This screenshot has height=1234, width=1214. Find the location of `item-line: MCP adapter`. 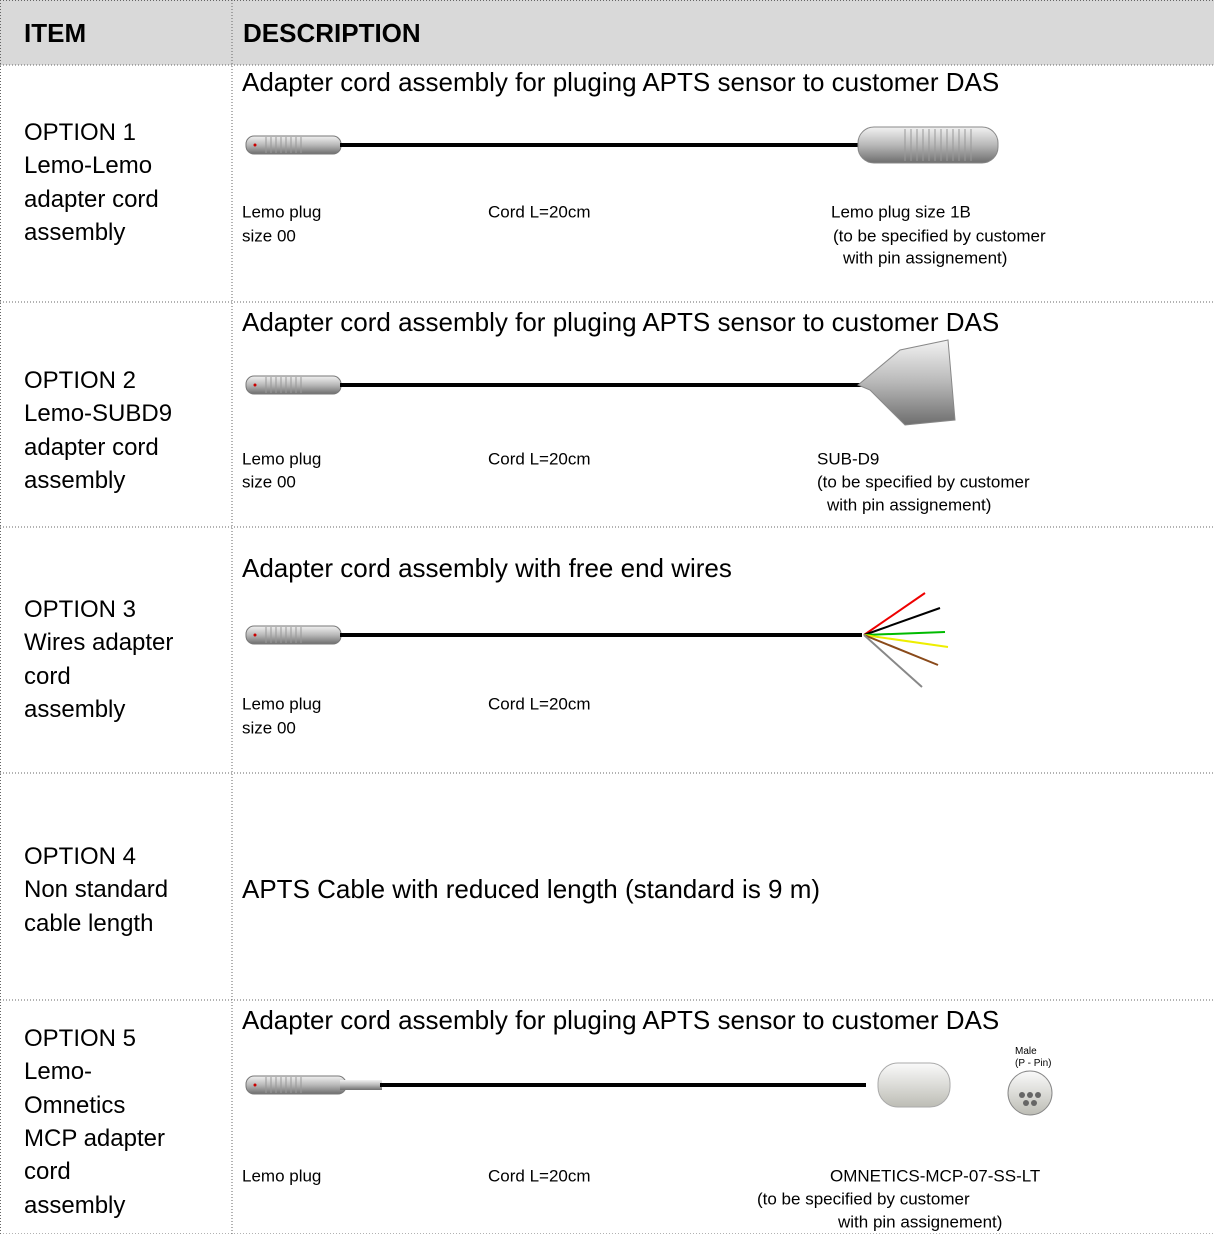

item-line: MCP adapter is located at coordinates (94, 1138).